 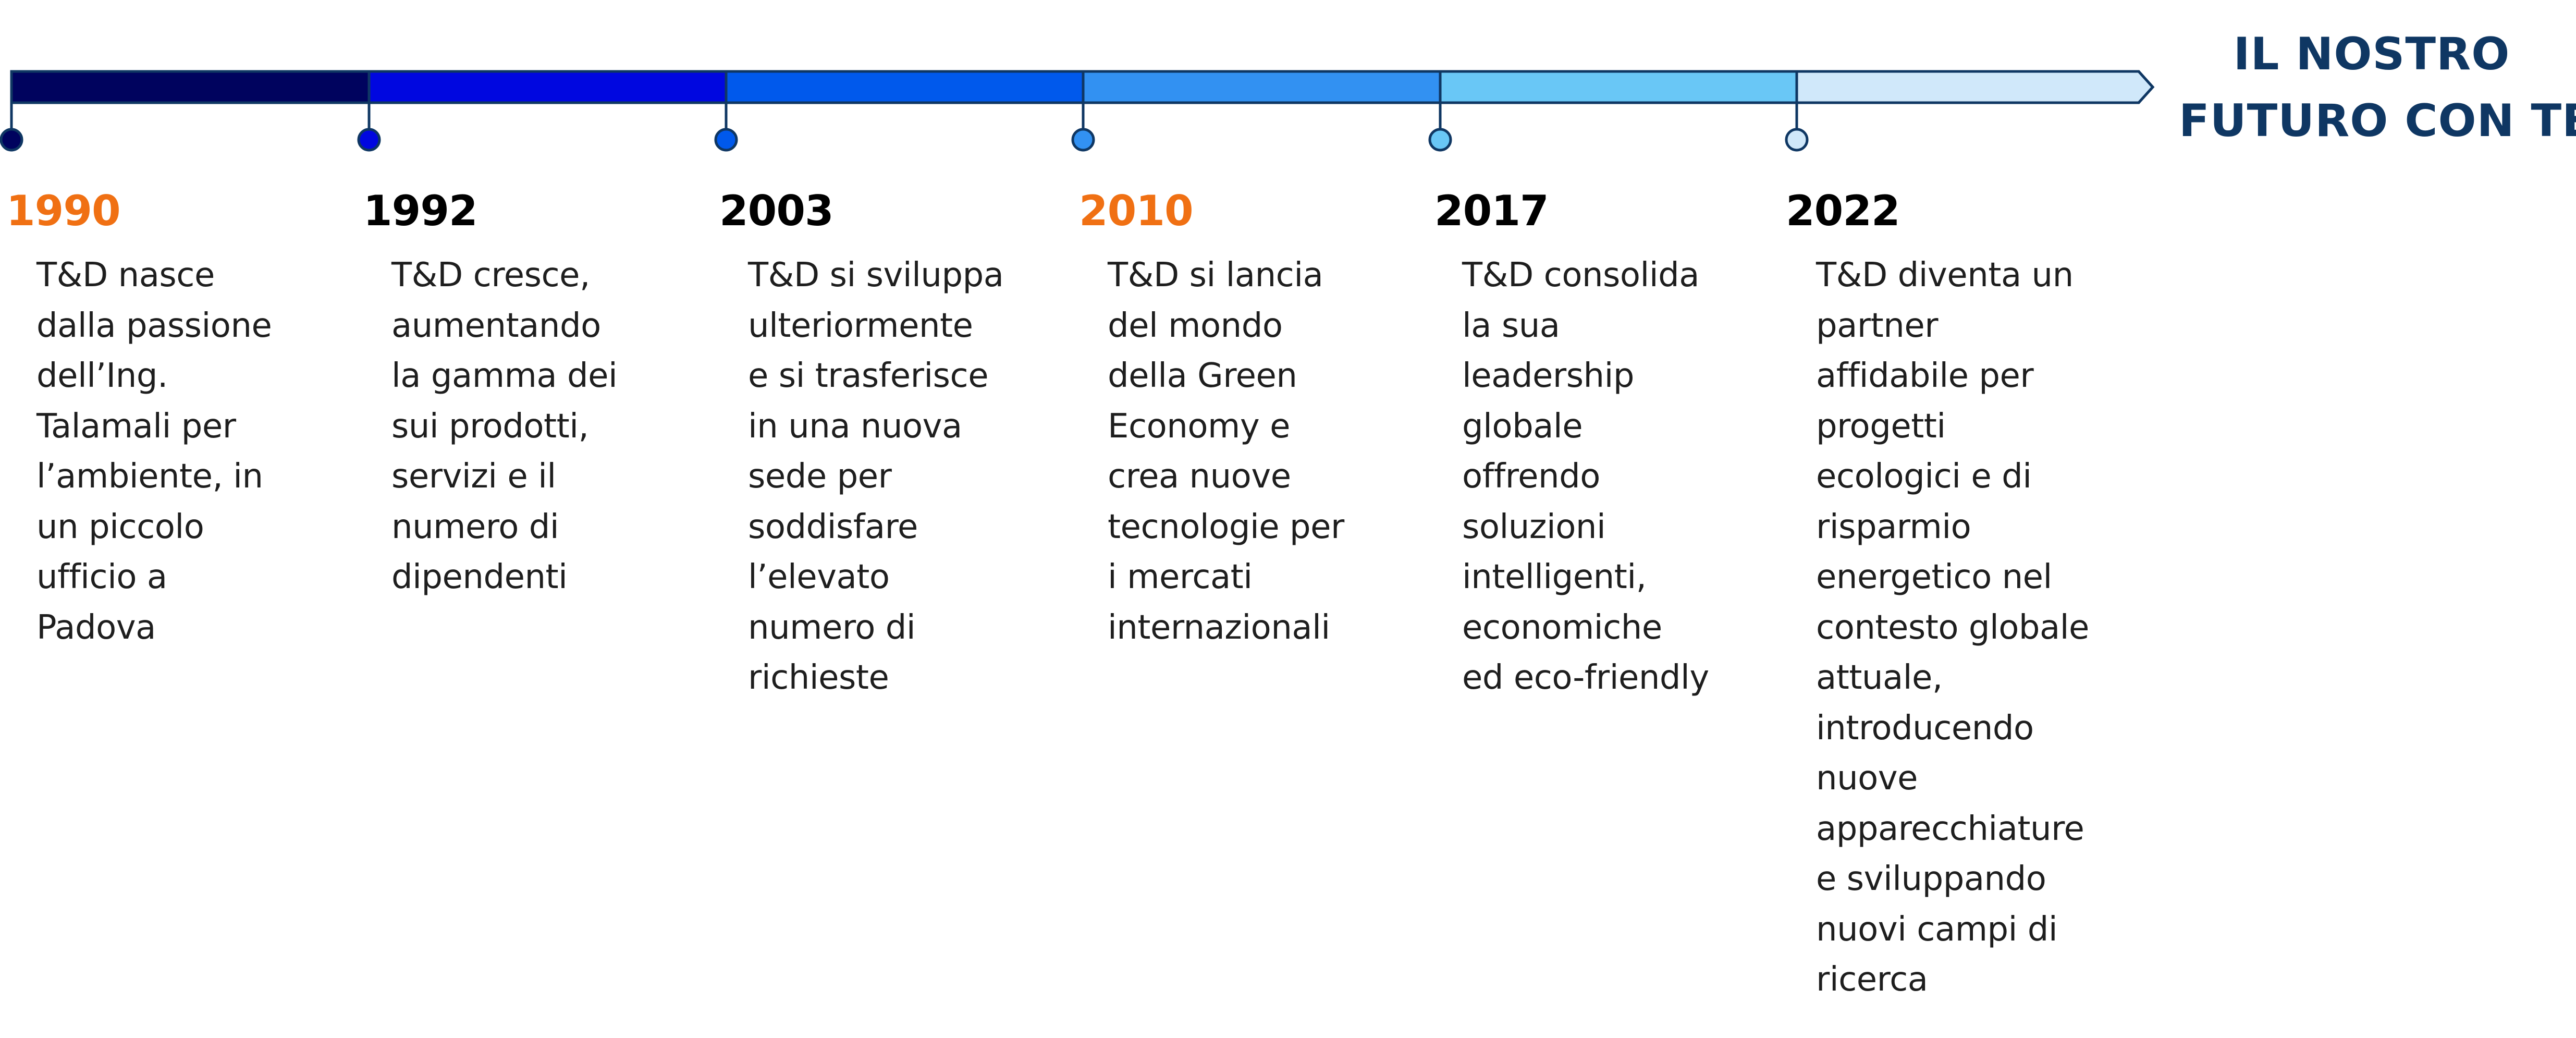 What do you see at coordinates (1215, 275) in the screenshot?
I see `milestone-description-line: T&D si lancia` at bounding box center [1215, 275].